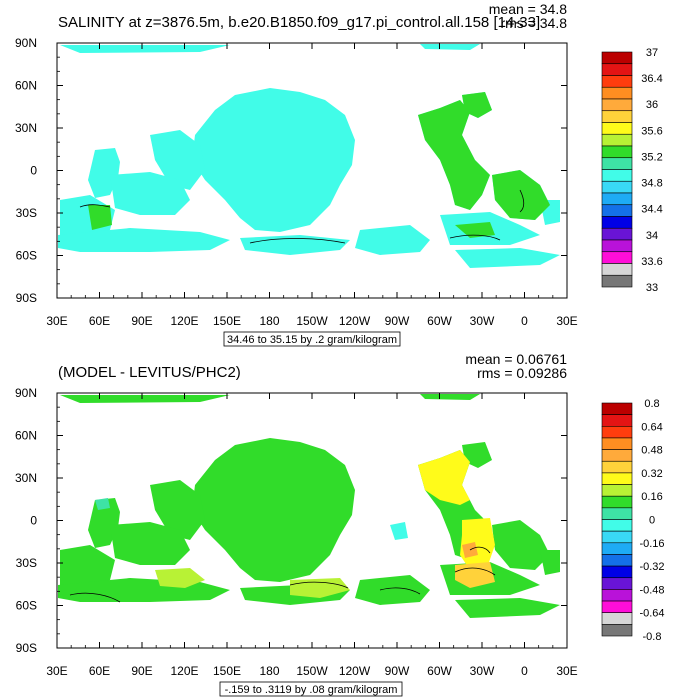 This screenshot has width=700, height=700. Describe the element at coordinates (533, 23) in the screenshot. I see `panel1-rms: rms = 34.8` at that location.